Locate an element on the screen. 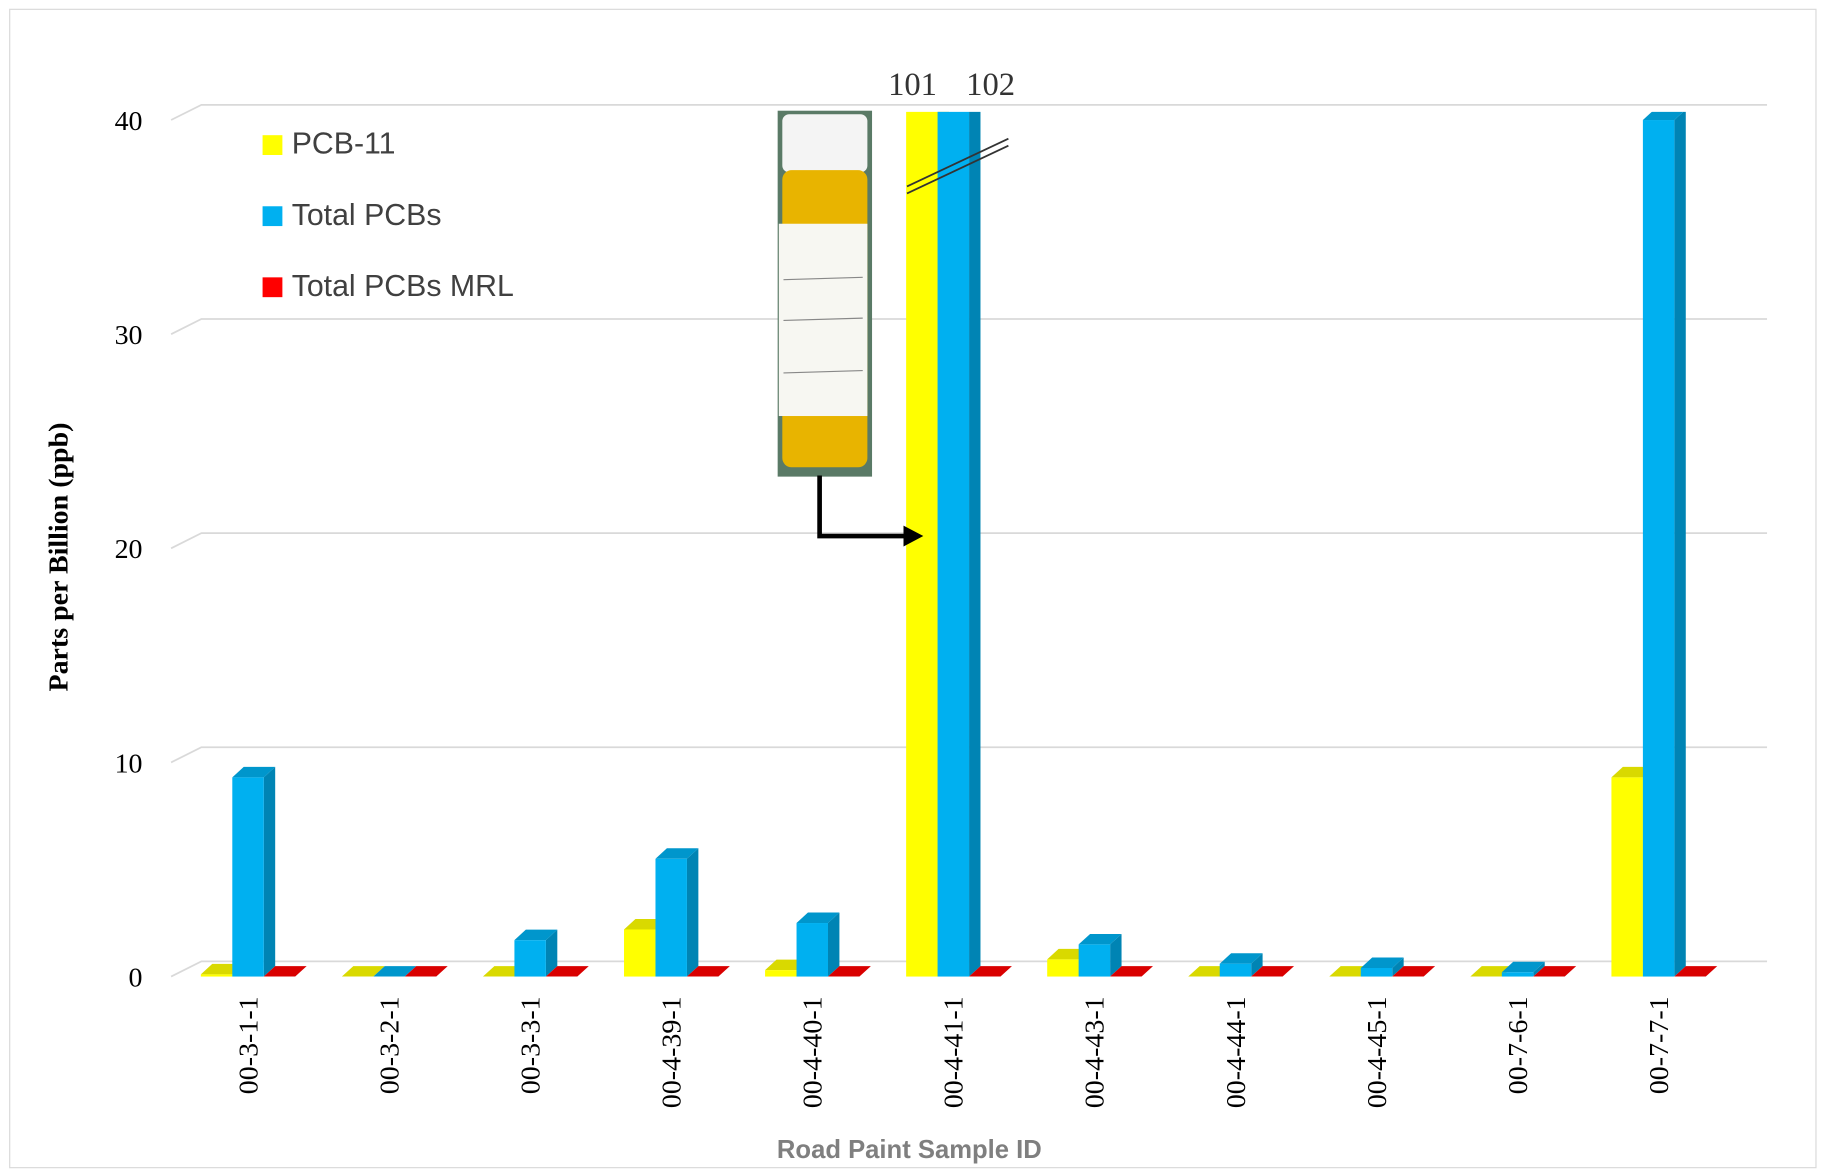 The width and height of the screenshot is (1828, 1170). arrow-head is located at coordinates (913, 536).